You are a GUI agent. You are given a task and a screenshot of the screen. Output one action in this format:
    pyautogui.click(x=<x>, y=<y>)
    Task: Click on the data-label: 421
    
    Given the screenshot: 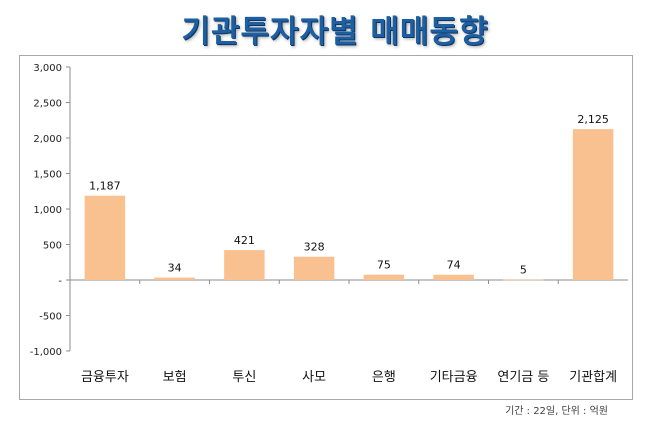 What is the action you would take?
    pyautogui.click(x=244, y=240)
    